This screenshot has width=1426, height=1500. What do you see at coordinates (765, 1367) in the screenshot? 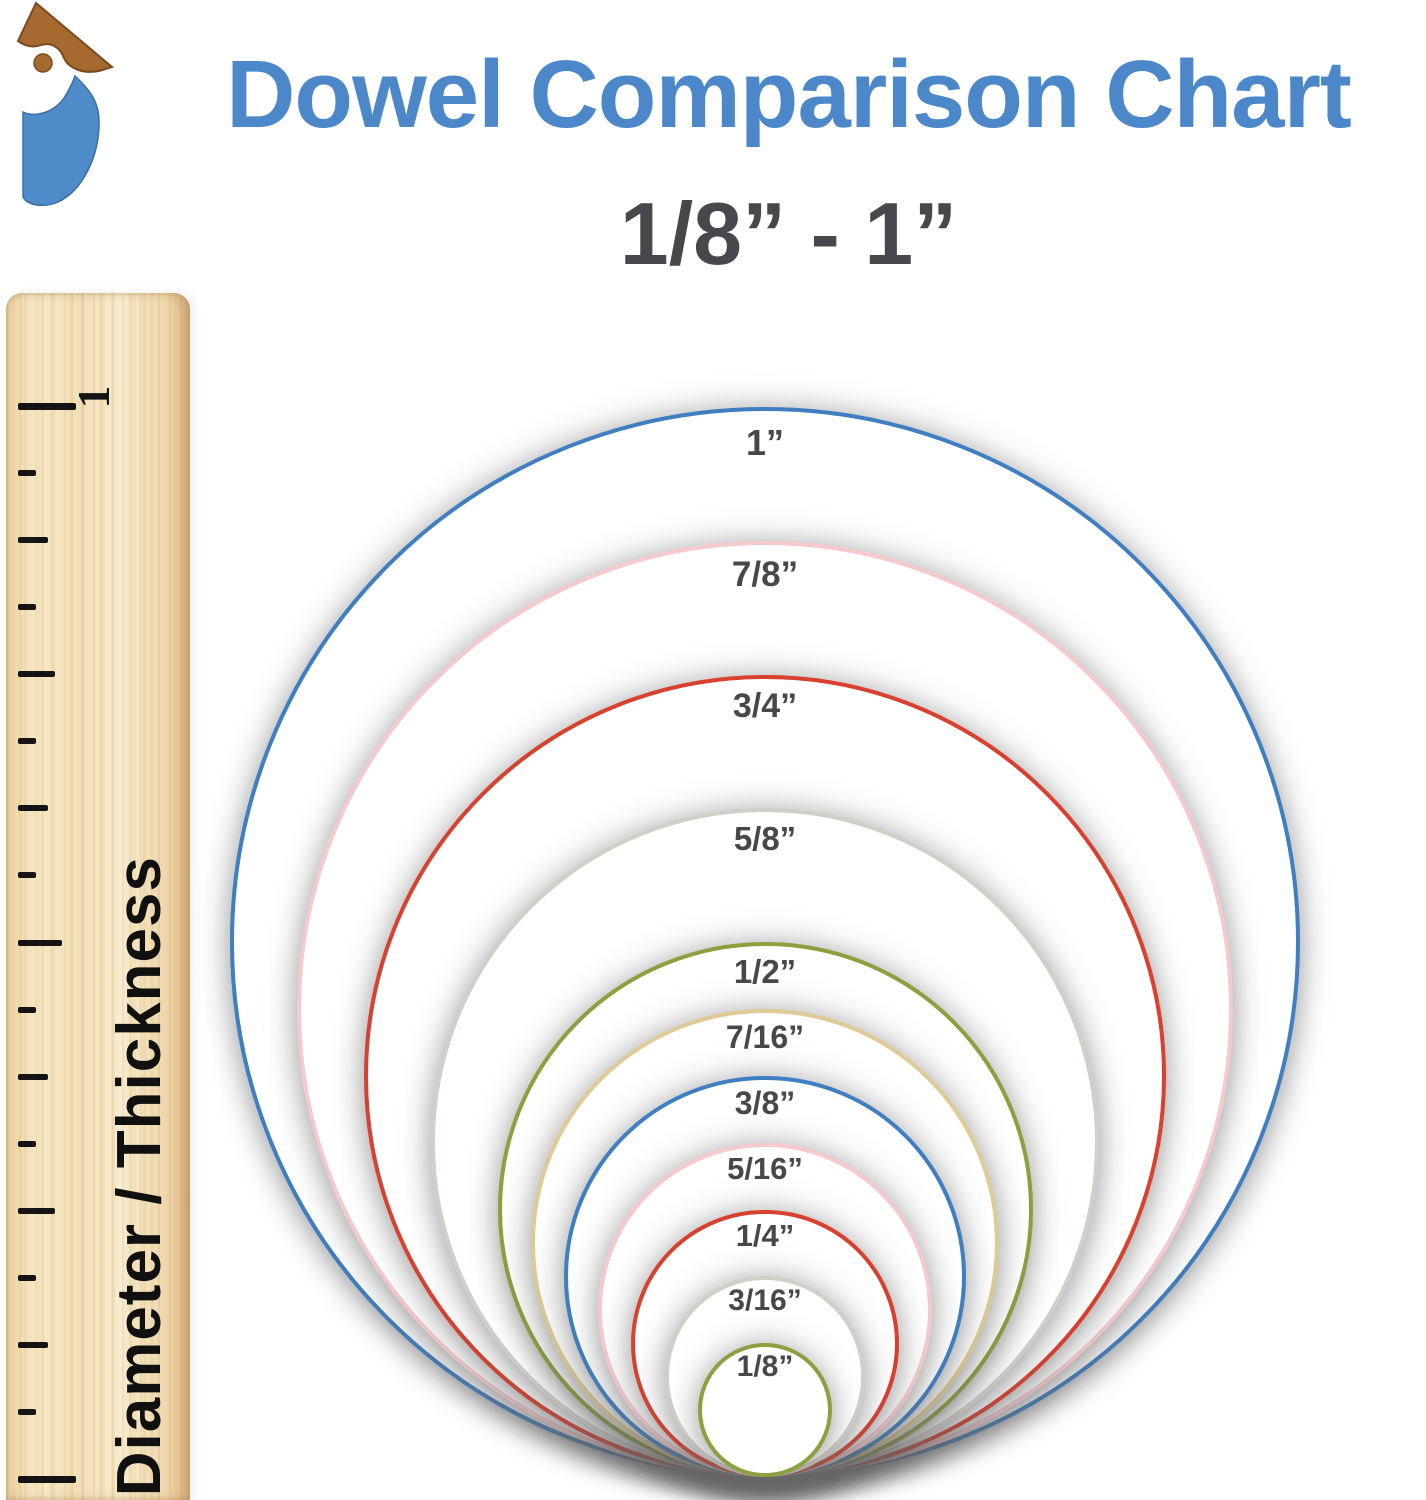
I see `dowel-circle-label-1-8in: 1/8”` at bounding box center [765, 1367].